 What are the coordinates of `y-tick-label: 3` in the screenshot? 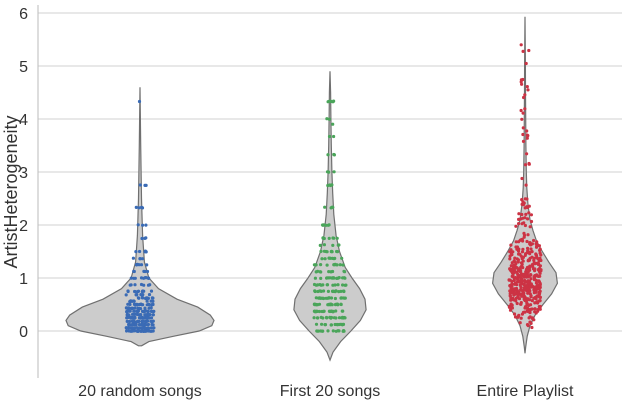 It's located at (23, 173).